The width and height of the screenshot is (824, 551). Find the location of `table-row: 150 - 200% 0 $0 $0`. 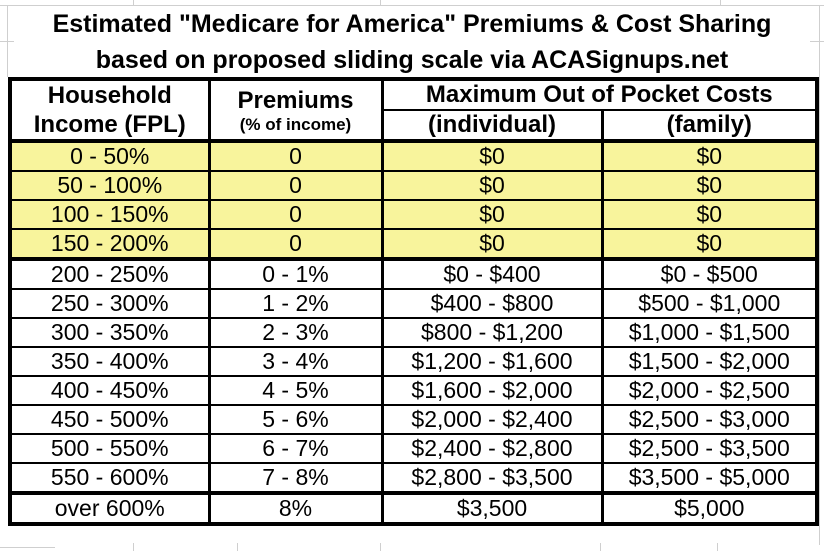

table-row: 150 - 200% 0 $0 $0 is located at coordinates (413, 244).